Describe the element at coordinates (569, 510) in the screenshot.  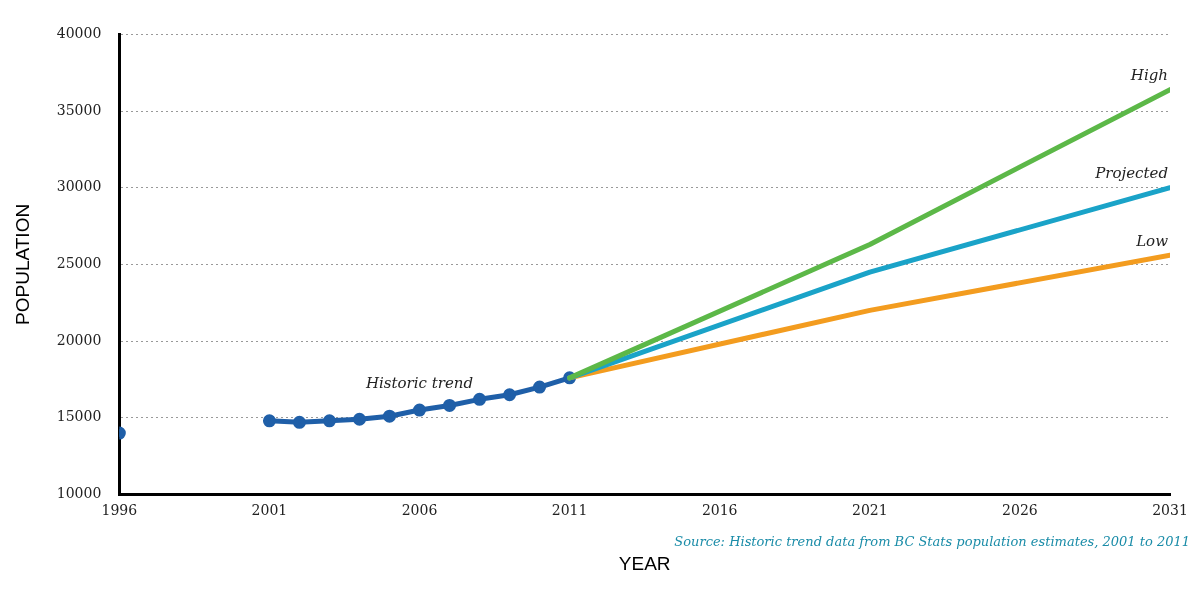
I see `x-tick-label: 2011` at that location.